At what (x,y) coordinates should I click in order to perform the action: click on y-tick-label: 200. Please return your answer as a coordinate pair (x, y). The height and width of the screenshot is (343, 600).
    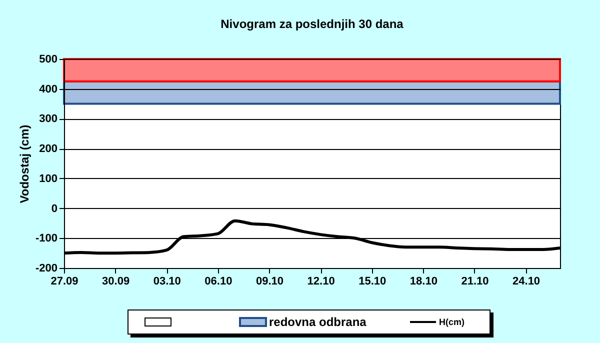
    Looking at the image, I should click on (48, 149).